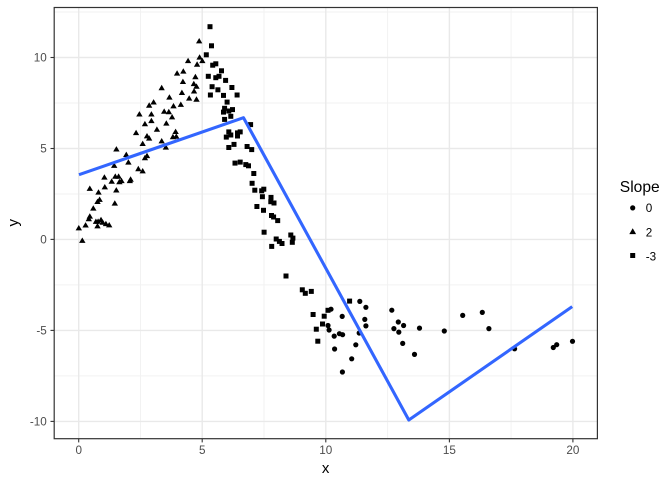 The width and height of the screenshot is (672, 485). I want to click on svg-text: 20, so click(573, 450).